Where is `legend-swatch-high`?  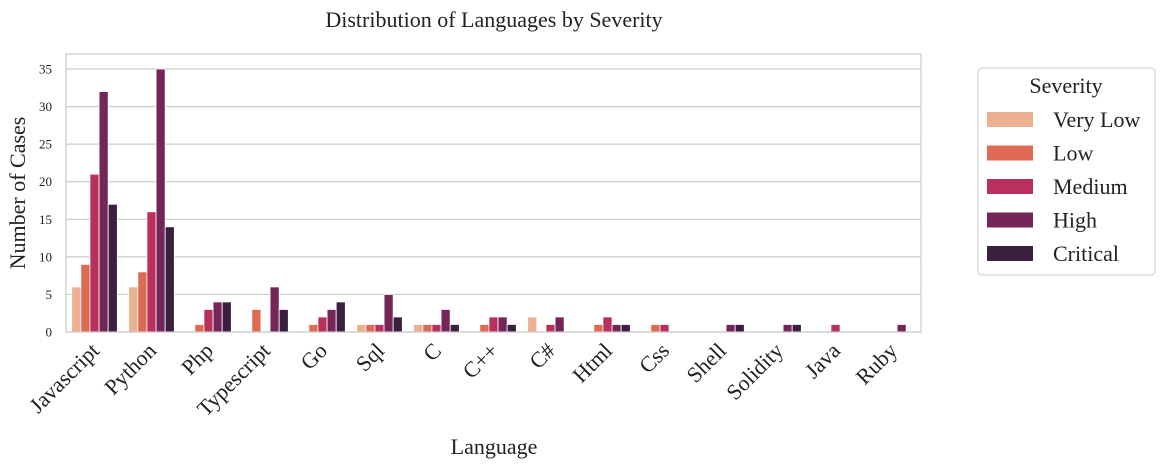
legend-swatch-high is located at coordinates (1010, 220).